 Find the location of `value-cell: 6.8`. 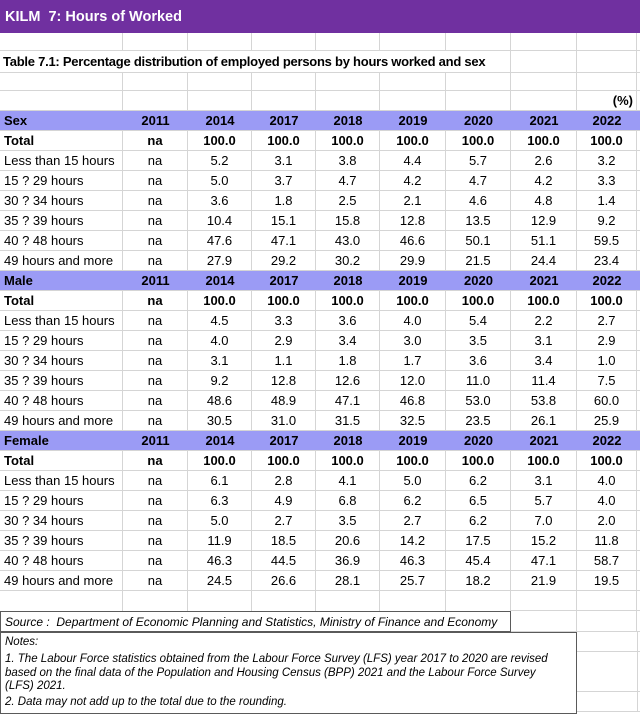

value-cell: 6.8 is located at coordinates (348, 501).